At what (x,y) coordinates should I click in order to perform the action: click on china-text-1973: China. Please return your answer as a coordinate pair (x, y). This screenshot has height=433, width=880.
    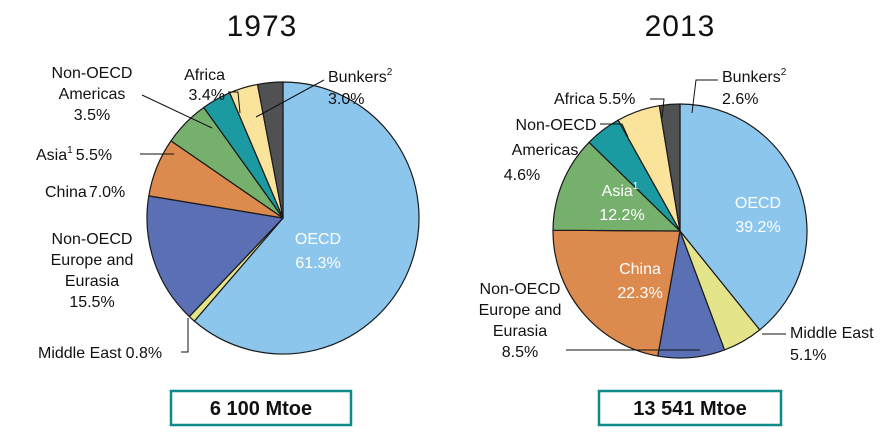
    Looking at the image, I should click on (66, 192).